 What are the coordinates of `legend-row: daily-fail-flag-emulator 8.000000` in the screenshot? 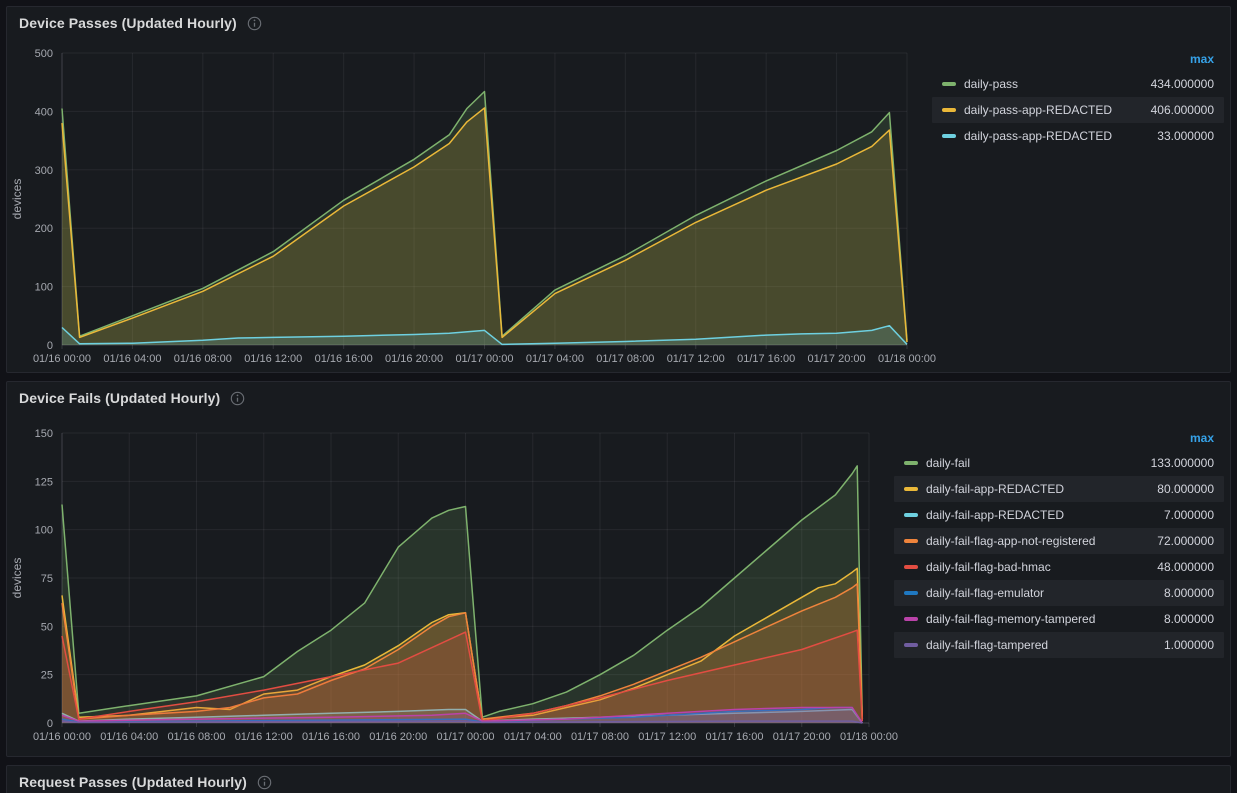 It's located at (1059, 593).